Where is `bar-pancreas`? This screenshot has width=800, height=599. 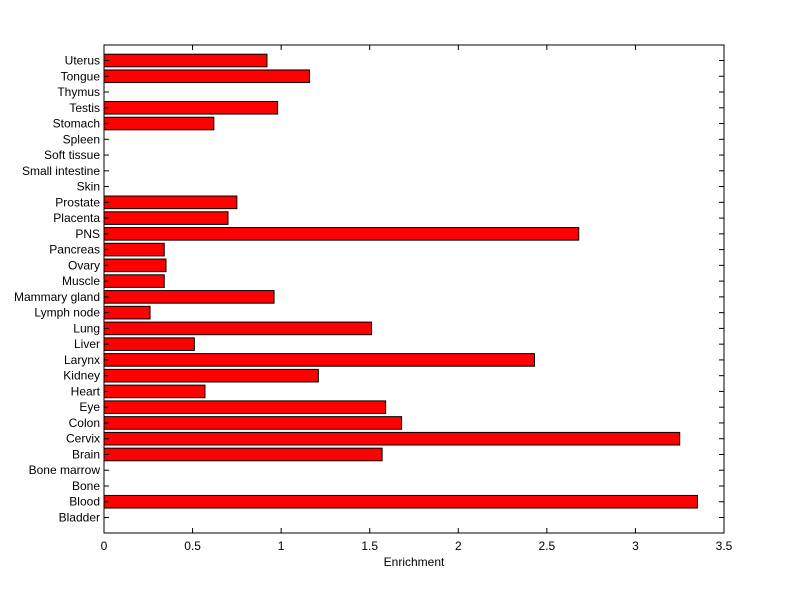
bar-pancreas is located at coordinates (134, 249).